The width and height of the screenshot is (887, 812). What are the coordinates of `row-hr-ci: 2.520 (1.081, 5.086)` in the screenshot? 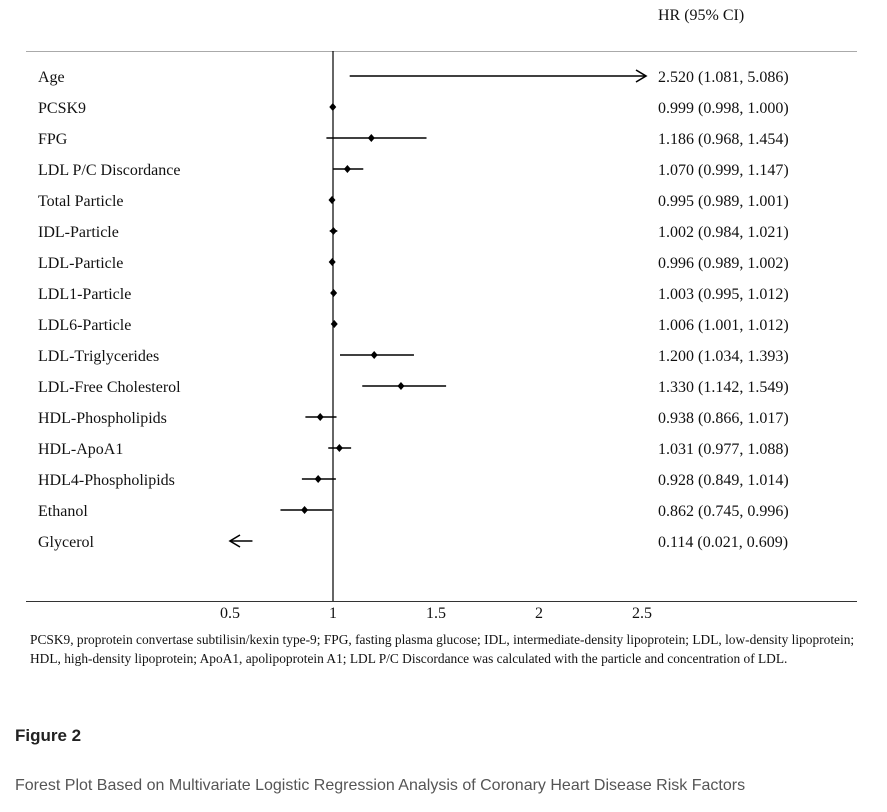 It's located at (723, 77).